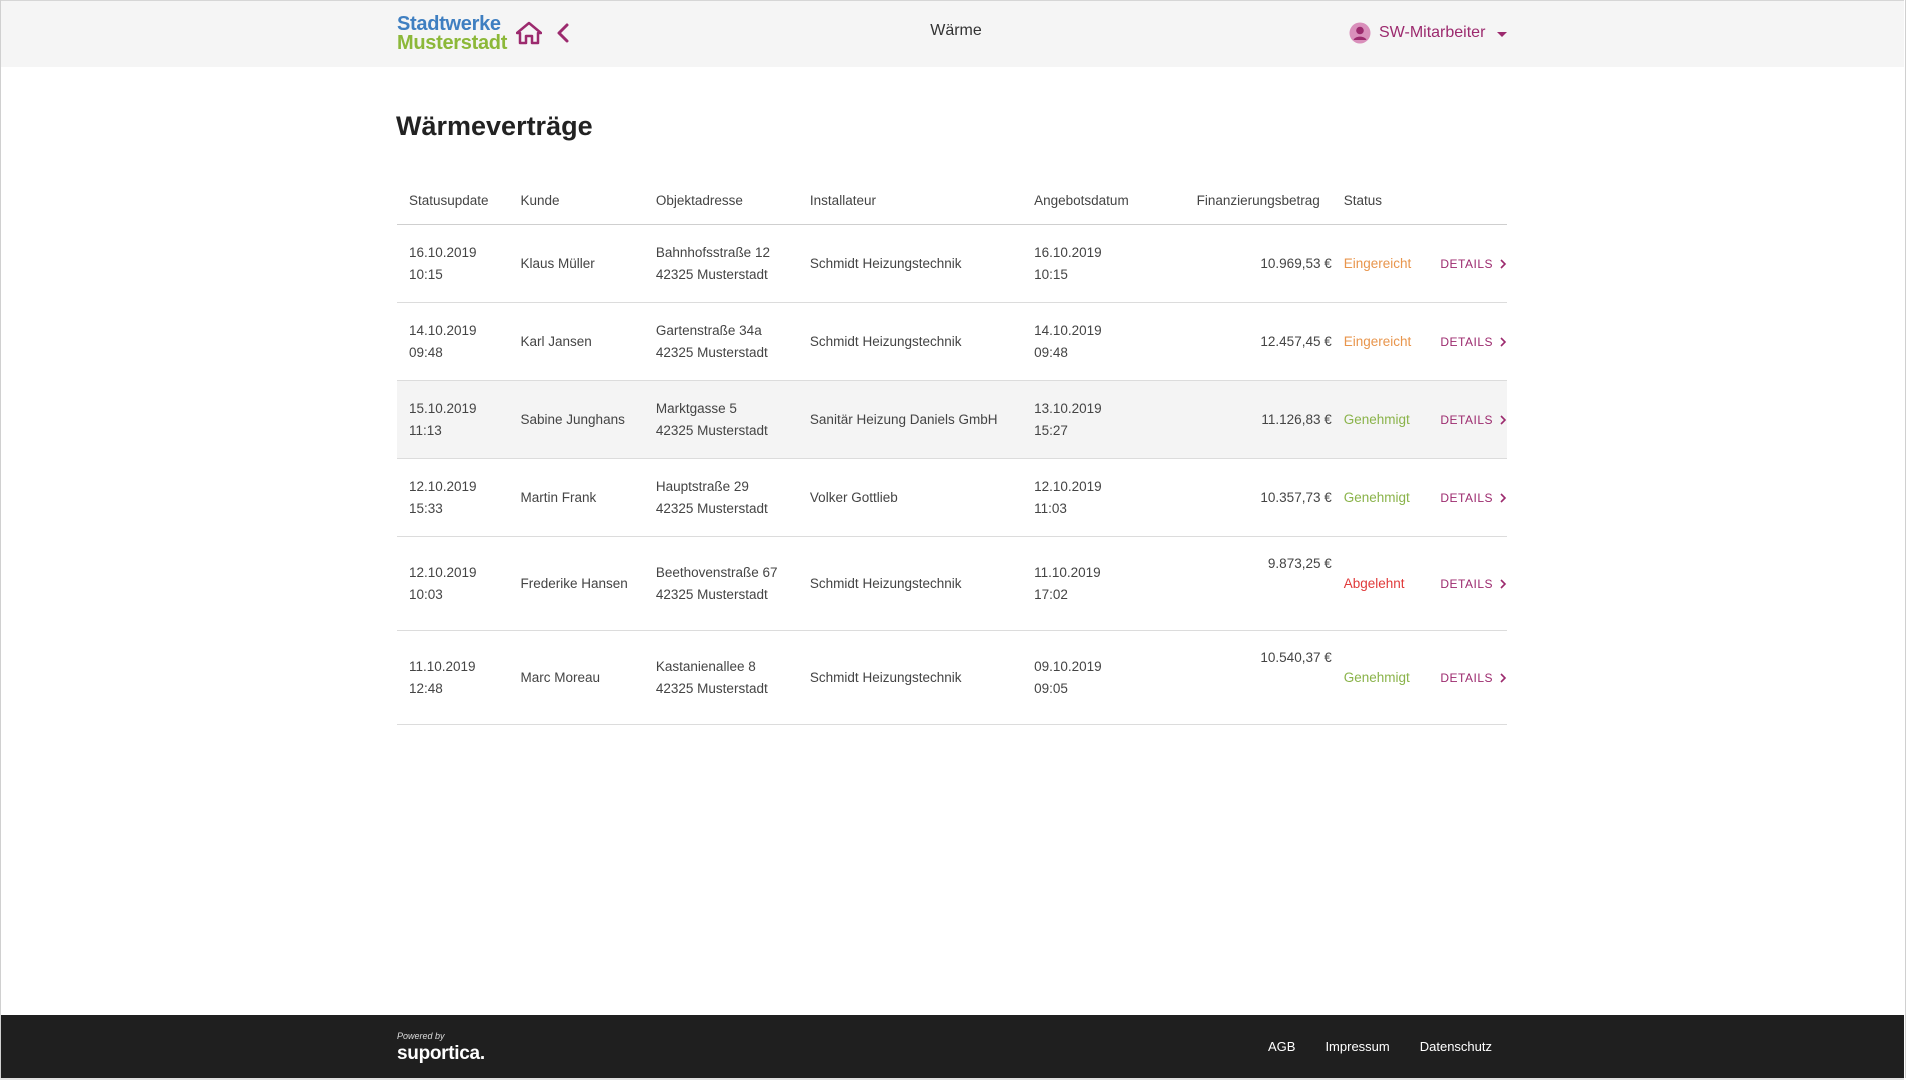 The image size is (1920, 1080). I want to click on cell-angebotsdatum: 16.10.2019 10:15, so click(1093, 263).